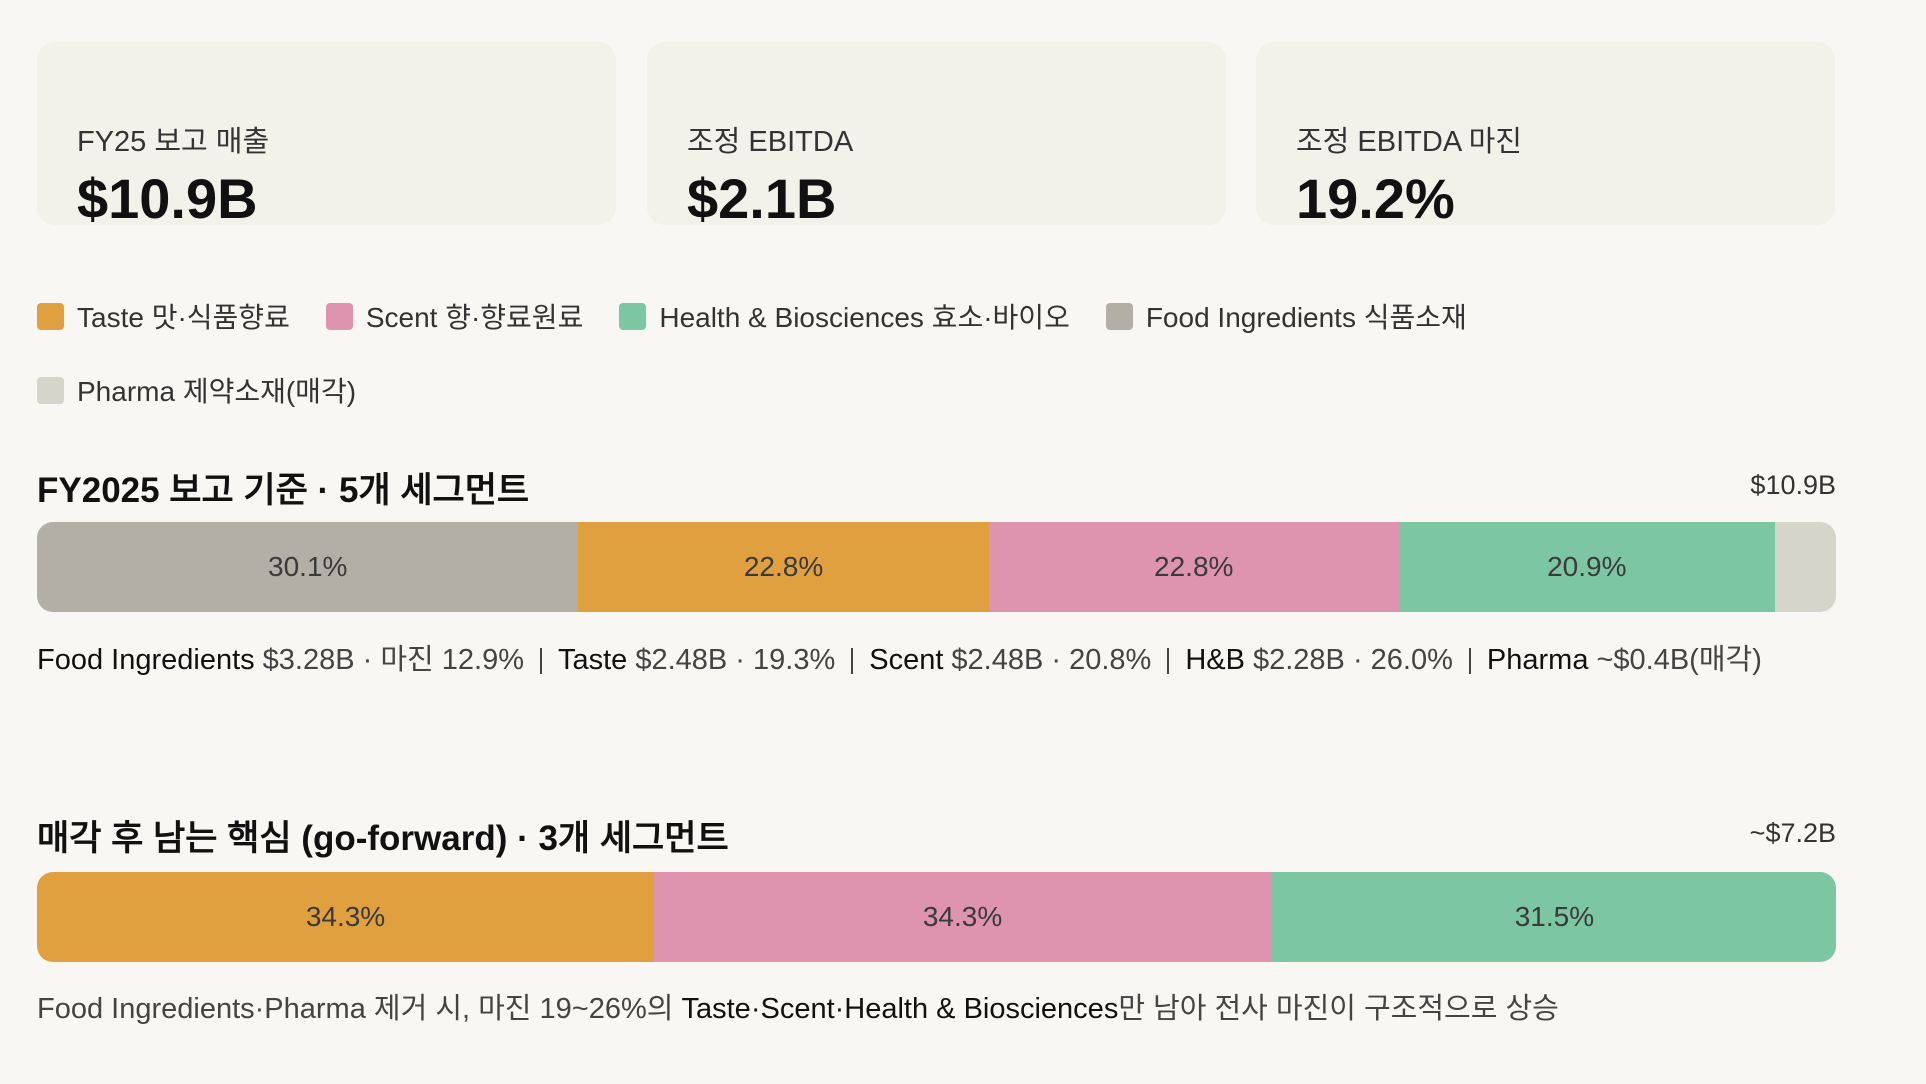 This screenshot has width=1926, height=1084. What do you see at coordinates (1545, 136) in the screenshot?
I see `kpi-card: 조정 EBITDA 마진 19.2%` at bounding box center [1545, 136].